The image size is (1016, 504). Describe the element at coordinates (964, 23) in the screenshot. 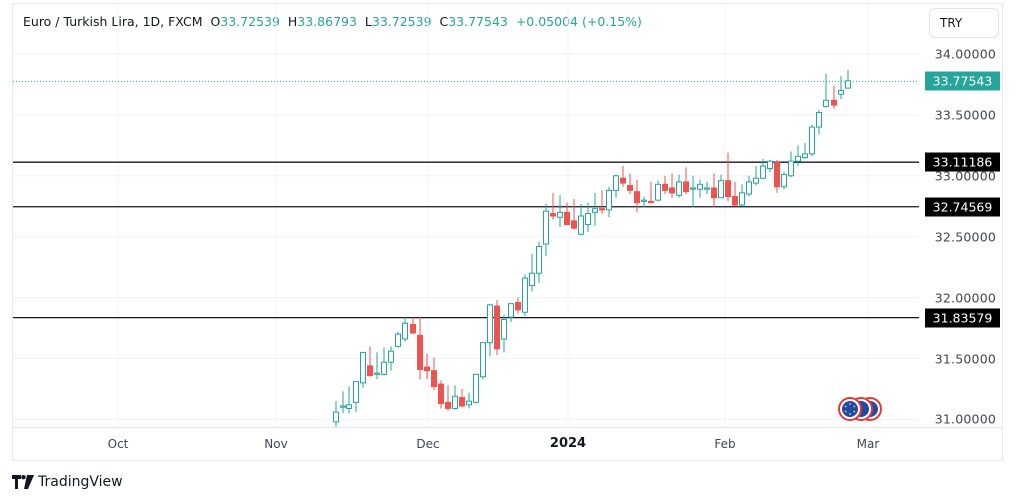

I see `currency-button: TRY` at that location.